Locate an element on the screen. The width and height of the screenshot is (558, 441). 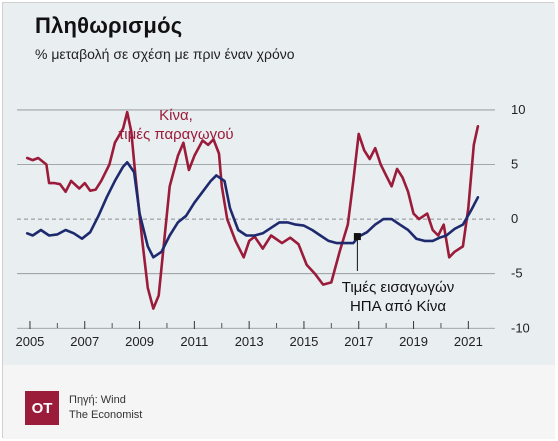
y-tick-label: -10 is located at coordinates (520, 327).